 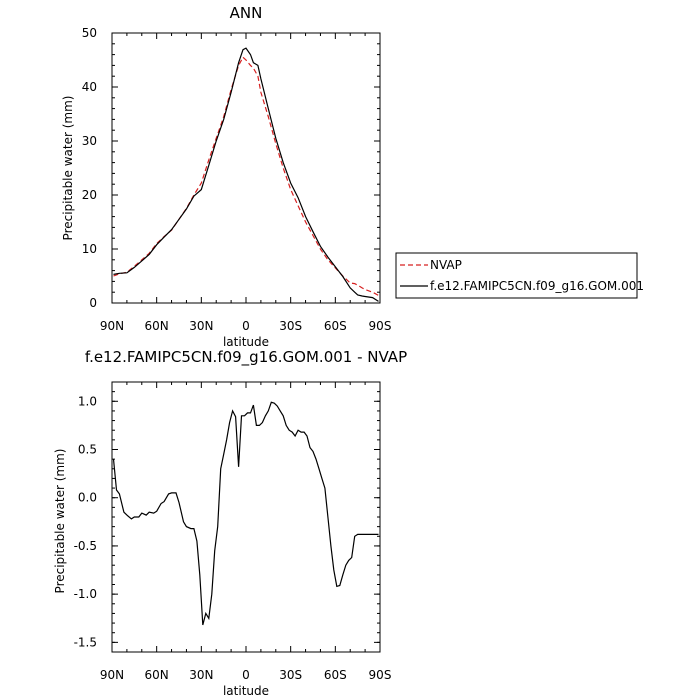 What do you see at coordinates (89, 87) in the screenshot?
I see `top-y-tick-label: 40` at bounding box center [89, 87].